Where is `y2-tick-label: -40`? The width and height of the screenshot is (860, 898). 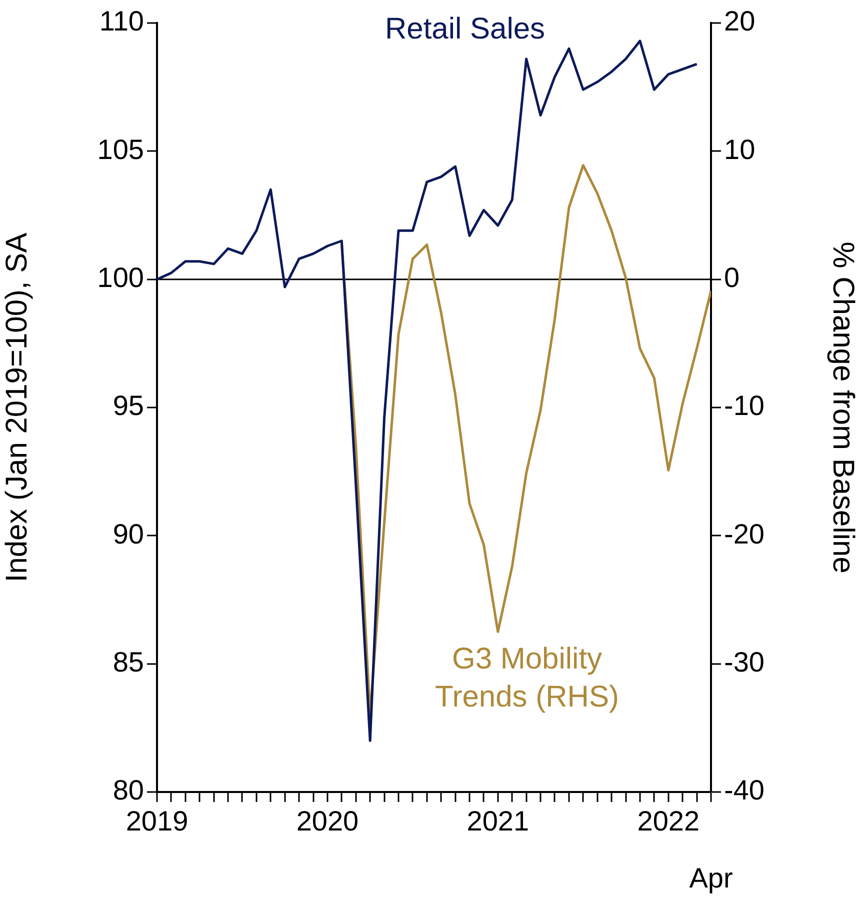
y2-tick-label: -40 is located at coordinates (744, 790).